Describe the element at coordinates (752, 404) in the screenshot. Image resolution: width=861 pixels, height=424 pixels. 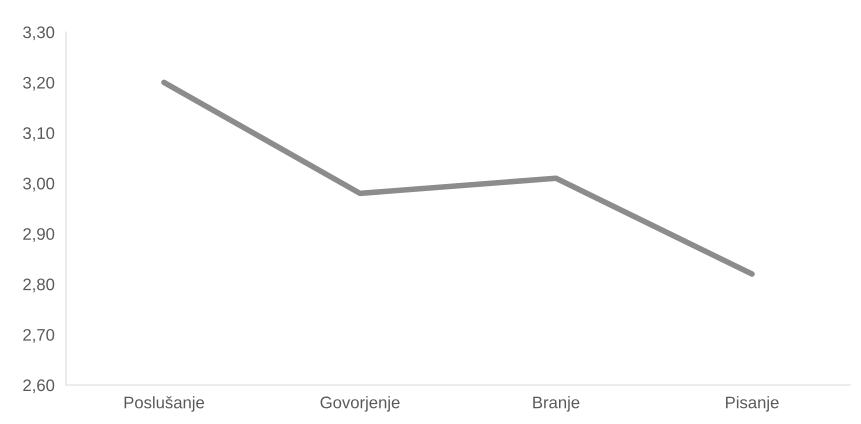
I see `x-tick-label: Pisanje` at that location.